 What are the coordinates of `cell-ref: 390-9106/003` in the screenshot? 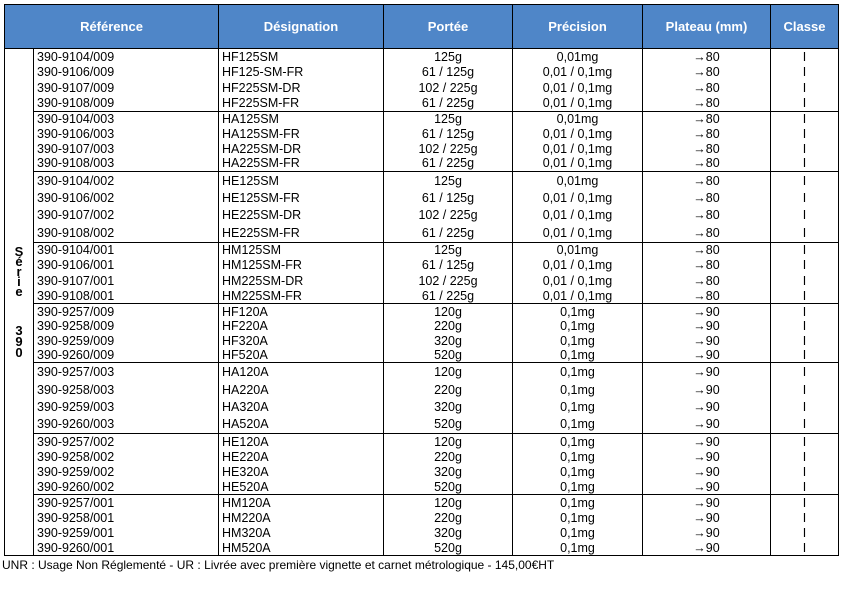 It's located at (126, 134).